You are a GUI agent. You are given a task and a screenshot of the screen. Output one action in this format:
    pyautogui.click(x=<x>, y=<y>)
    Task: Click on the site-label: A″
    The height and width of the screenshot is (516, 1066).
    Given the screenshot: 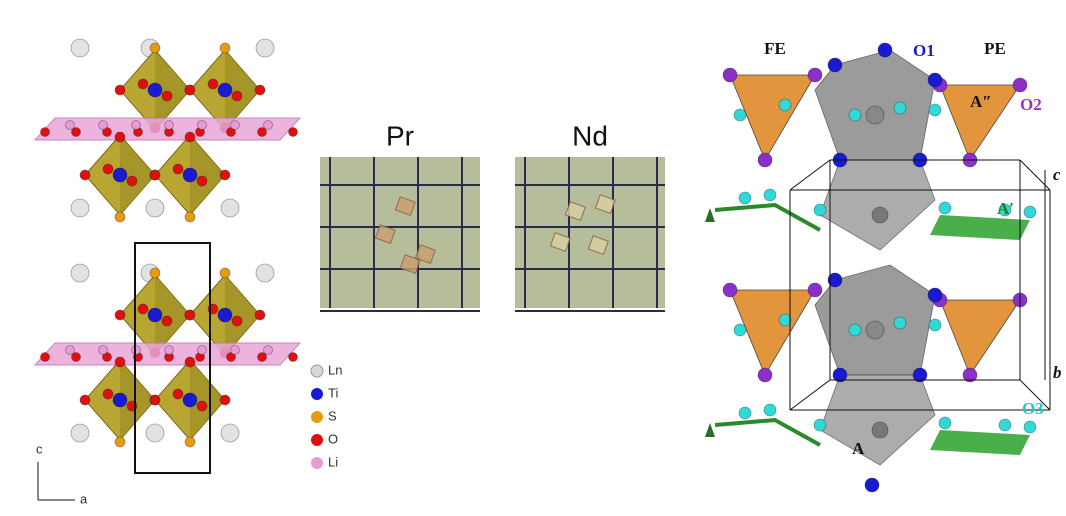 What is the action you would take?
    pyautogui.click(x=981, y=101)
    